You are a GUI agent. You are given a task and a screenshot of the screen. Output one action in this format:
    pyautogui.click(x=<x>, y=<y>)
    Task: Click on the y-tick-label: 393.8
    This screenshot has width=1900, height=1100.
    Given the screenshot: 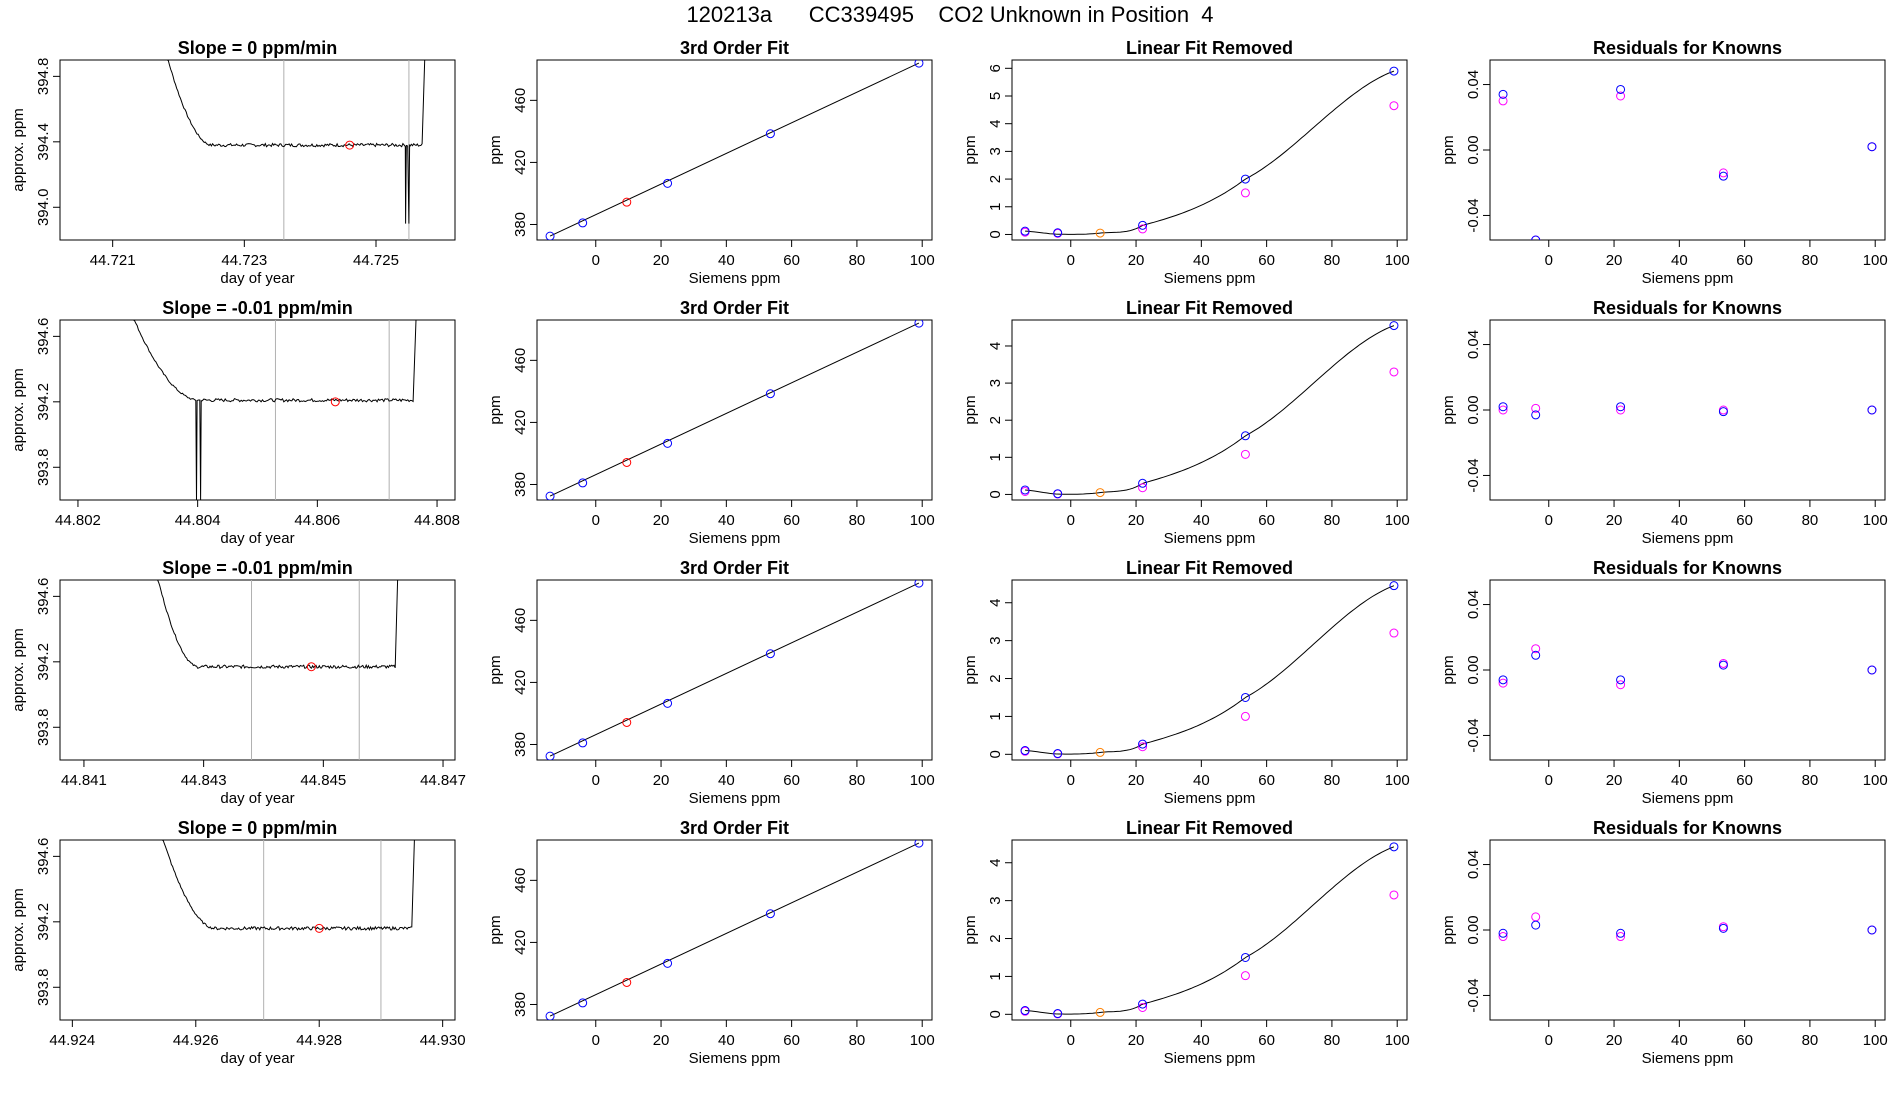 What is the action you would take?
    pyautogui.click(x=43, y=727)
    